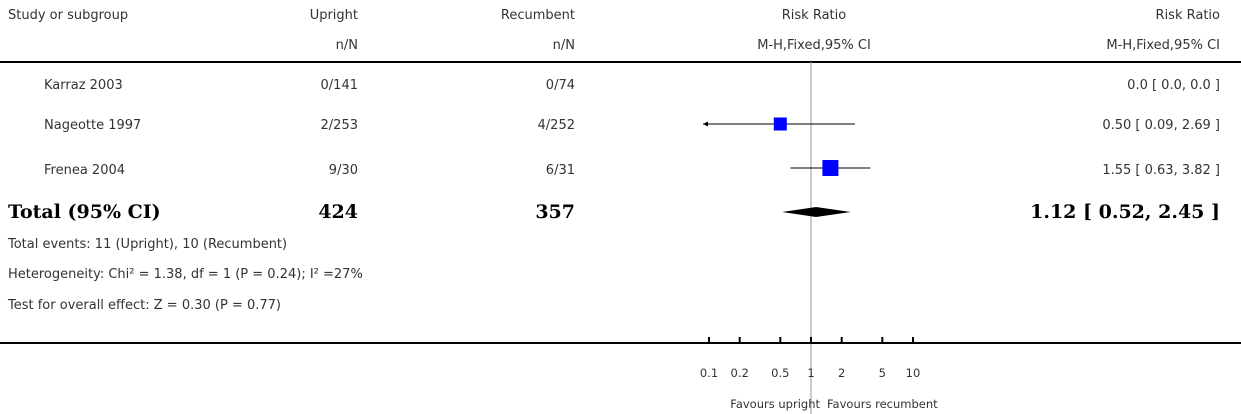 This screenshot has height=414, width=1241. What do you see at coordinates (85, 170) in the screenshot?
I see `study-name-2: Frenea 2004` at bounding box center [85, 170].